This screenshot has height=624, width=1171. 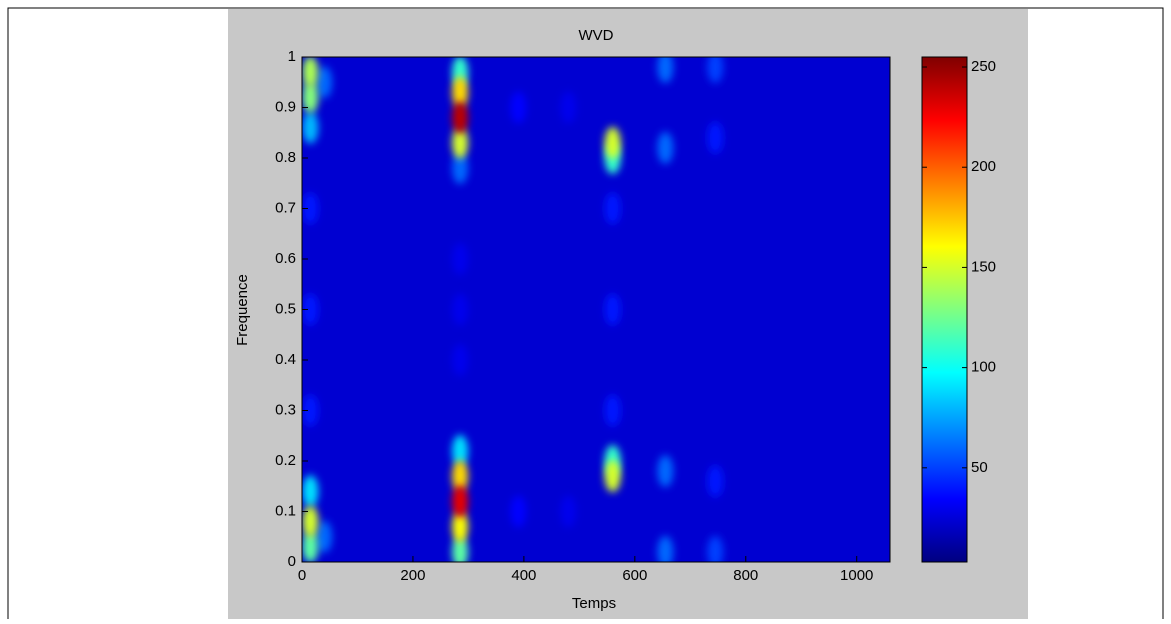 What do you see at coordinates (285, 258) in the screenshot?
I see `y-tick-label: 0.6` at bounding box center [285, 258].